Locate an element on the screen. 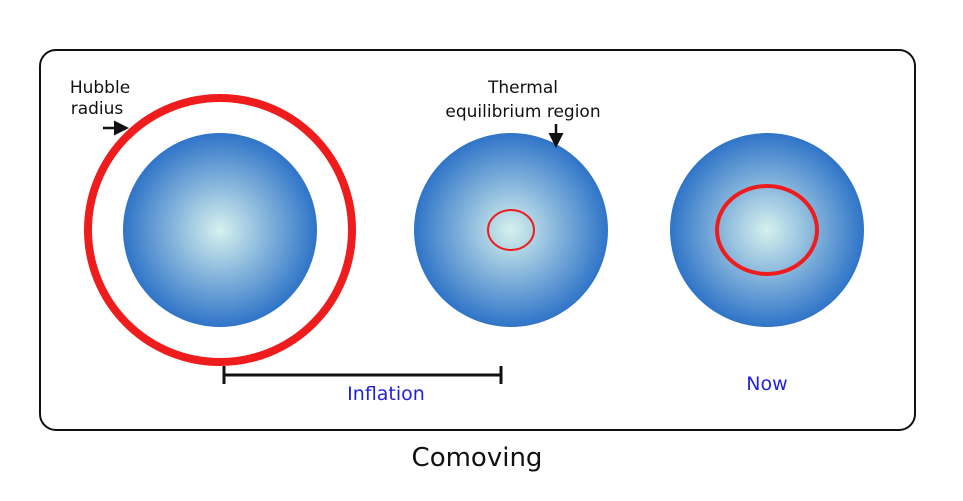  sphere-end-inflation is located at coordinates (511, 230).